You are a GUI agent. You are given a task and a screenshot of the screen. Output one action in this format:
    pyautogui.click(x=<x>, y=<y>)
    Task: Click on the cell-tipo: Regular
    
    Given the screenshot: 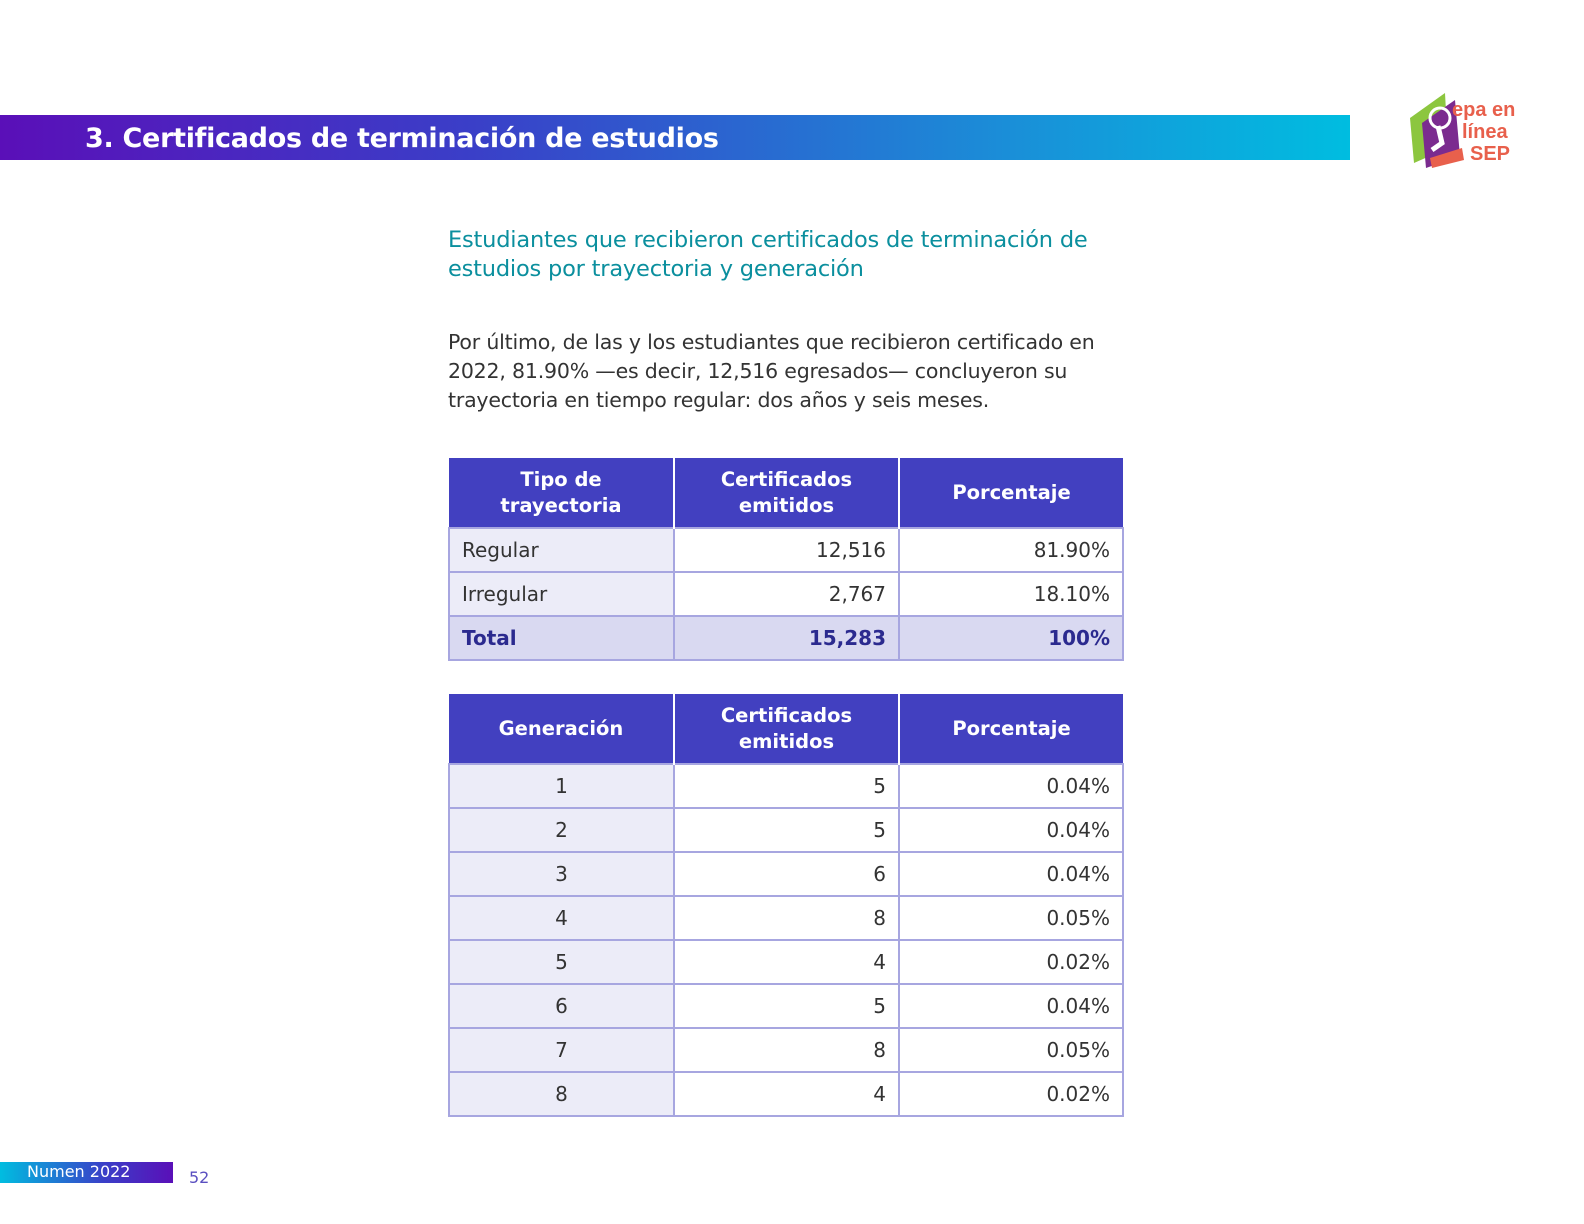 What is the action you would take?
    pyautogui.click(x=561, y=550)
    